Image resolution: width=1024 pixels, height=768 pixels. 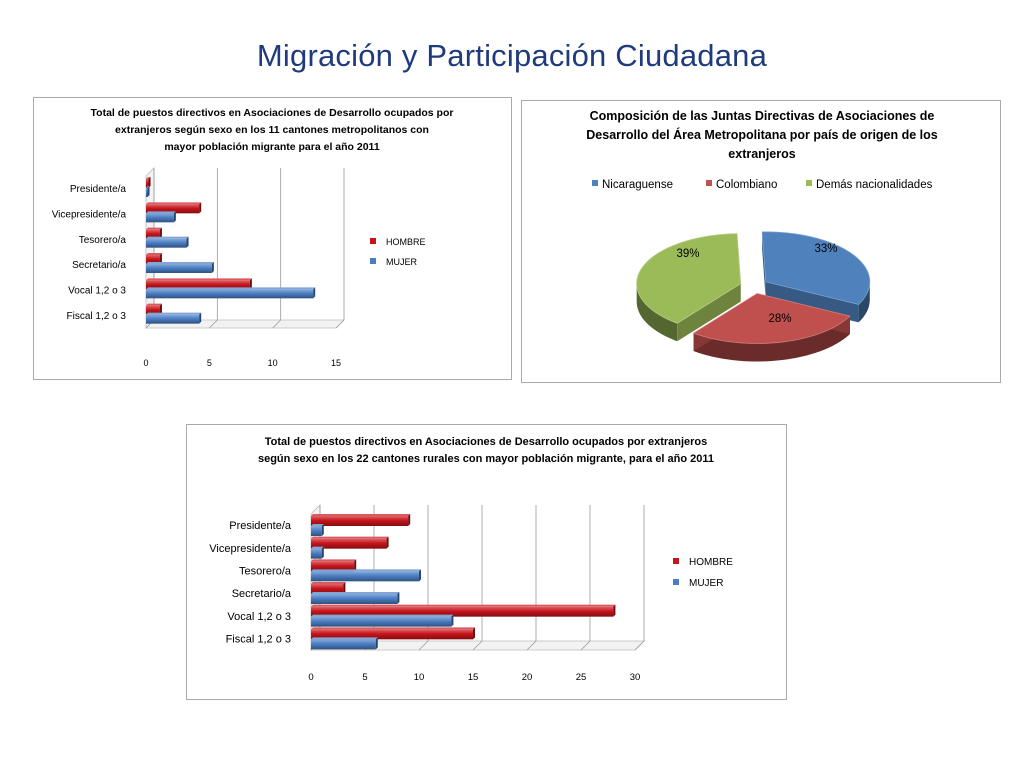 I want to click on pie-value-label: 39%, so click(x=687, y=254).